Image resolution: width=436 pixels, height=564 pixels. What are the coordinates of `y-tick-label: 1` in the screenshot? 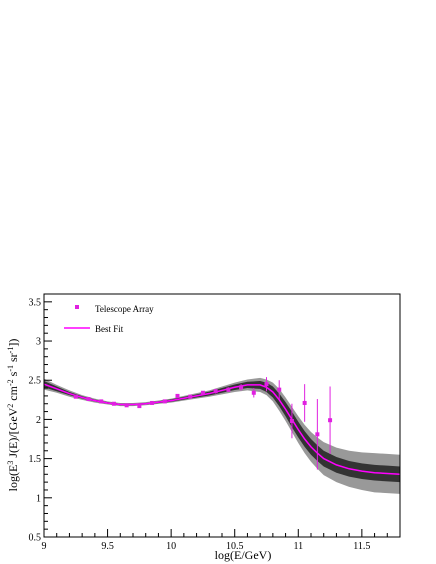 It's located at (38, 498).